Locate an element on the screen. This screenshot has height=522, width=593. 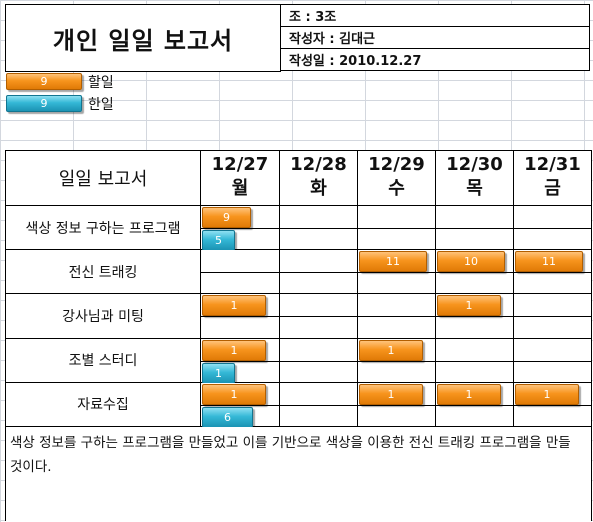
legend-planned-badge: 9 is located at coordinates (44, 81).